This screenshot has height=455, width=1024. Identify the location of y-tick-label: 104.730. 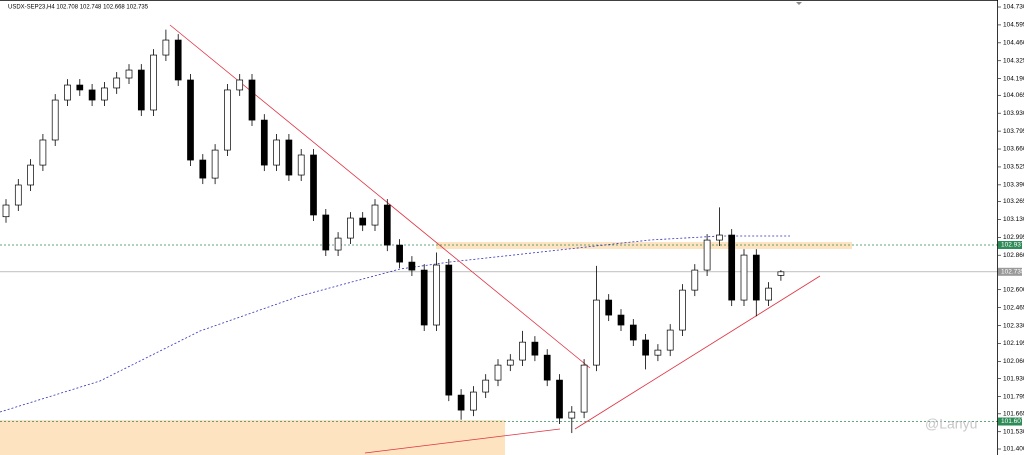
(1013, 7).